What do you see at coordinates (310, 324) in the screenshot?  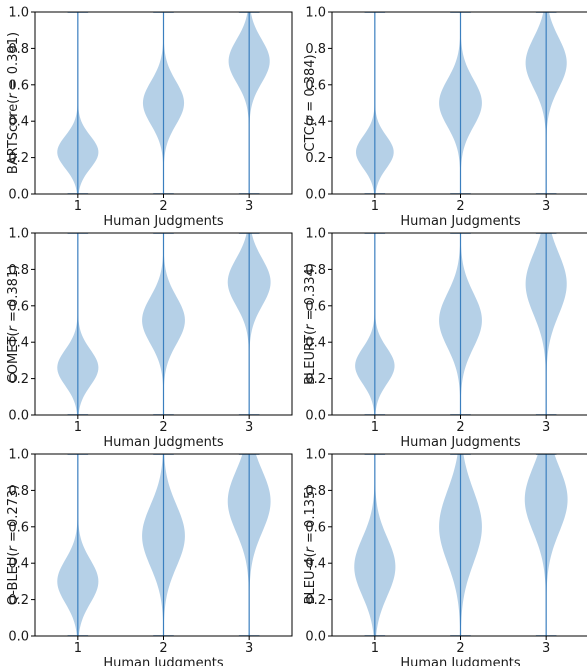 I see `y-axis-label: BLEURT(r = 0.334)` at bounding box center [310, 324].